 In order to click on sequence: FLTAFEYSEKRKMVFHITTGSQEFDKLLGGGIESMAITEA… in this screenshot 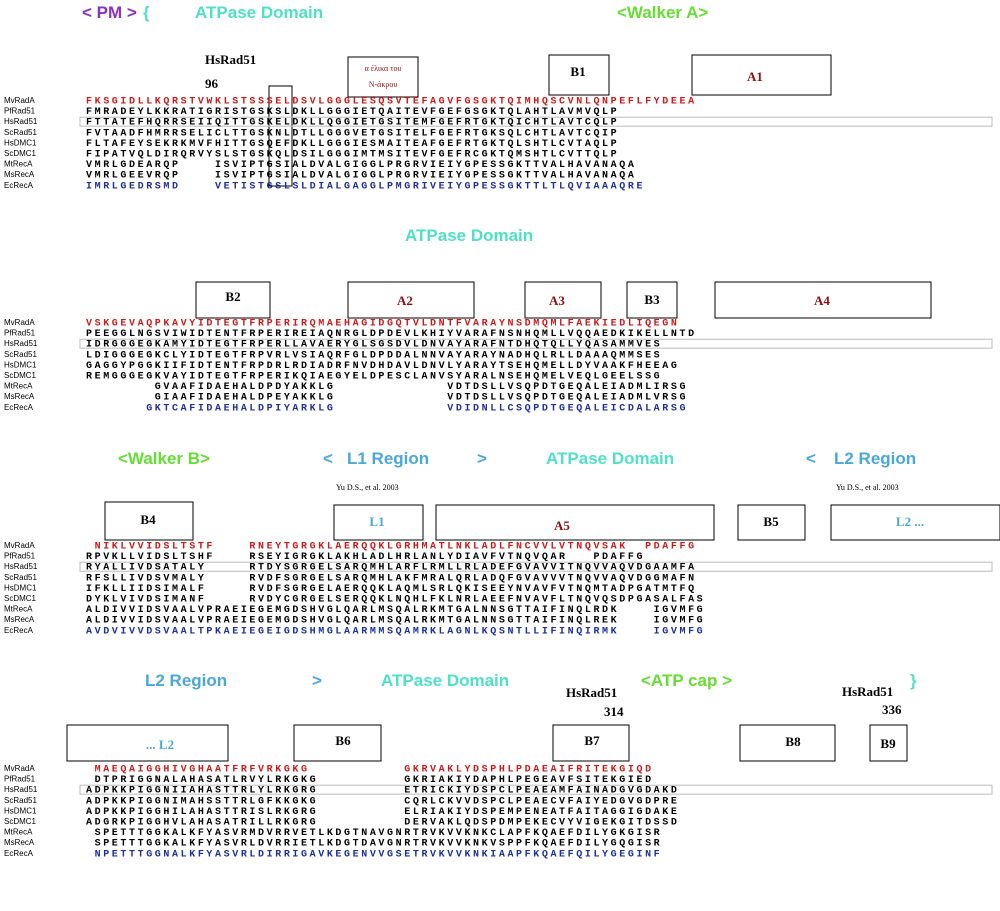, I will do `click(352, 144)`.